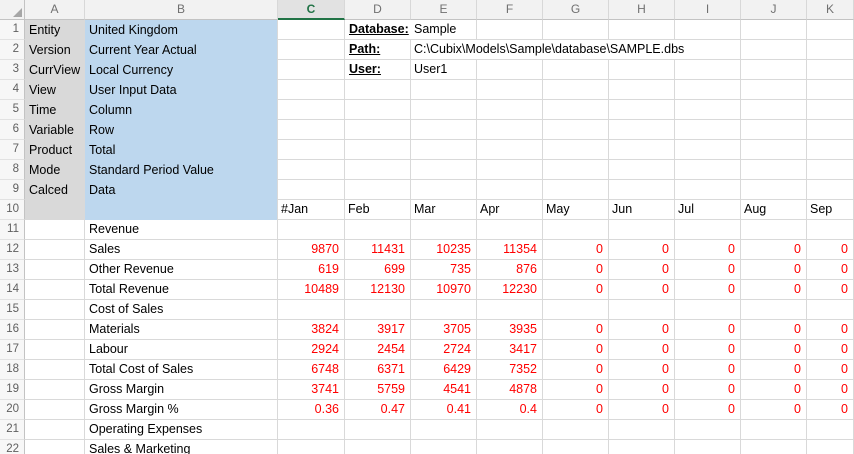  I want to click on cell-E7, so click(444, 150).